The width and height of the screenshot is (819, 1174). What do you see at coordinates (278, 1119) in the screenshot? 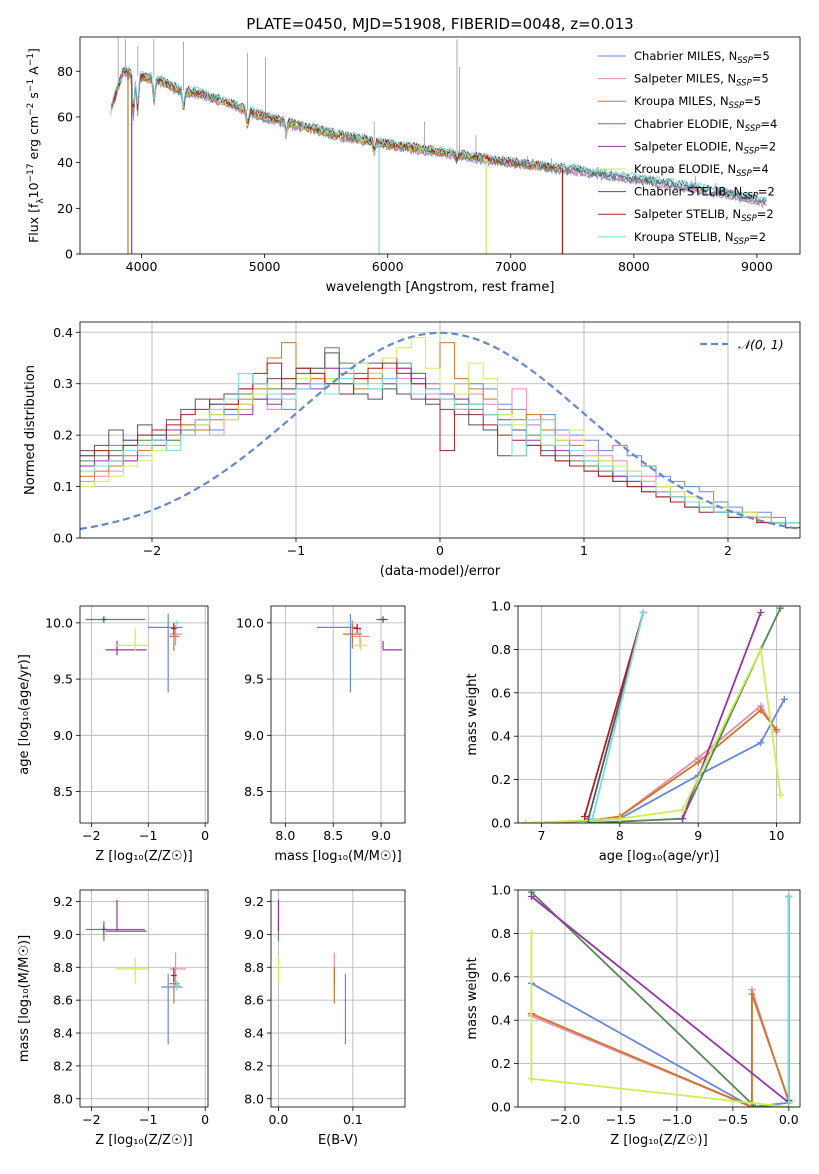
I see `x-tick-label: 0.0` at bounding box center [278, 1119].